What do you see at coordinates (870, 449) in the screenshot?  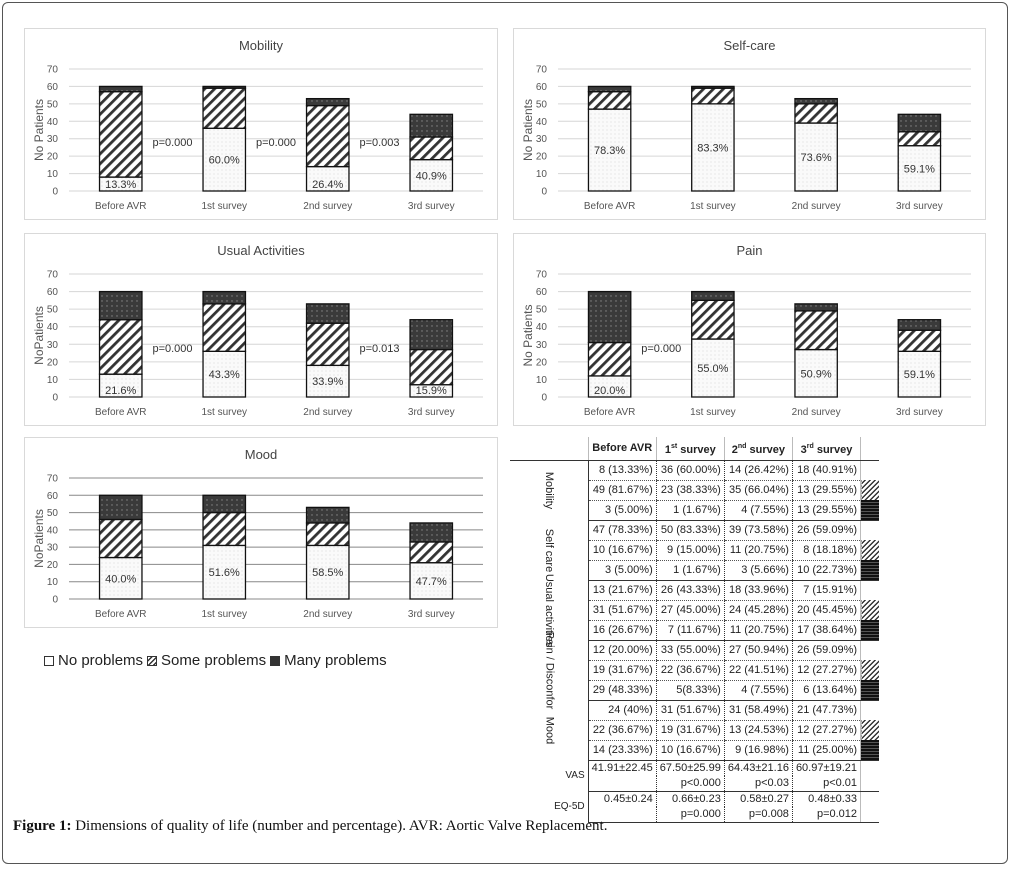 I see `pattern-column-header` at bounding box center [870, 449].